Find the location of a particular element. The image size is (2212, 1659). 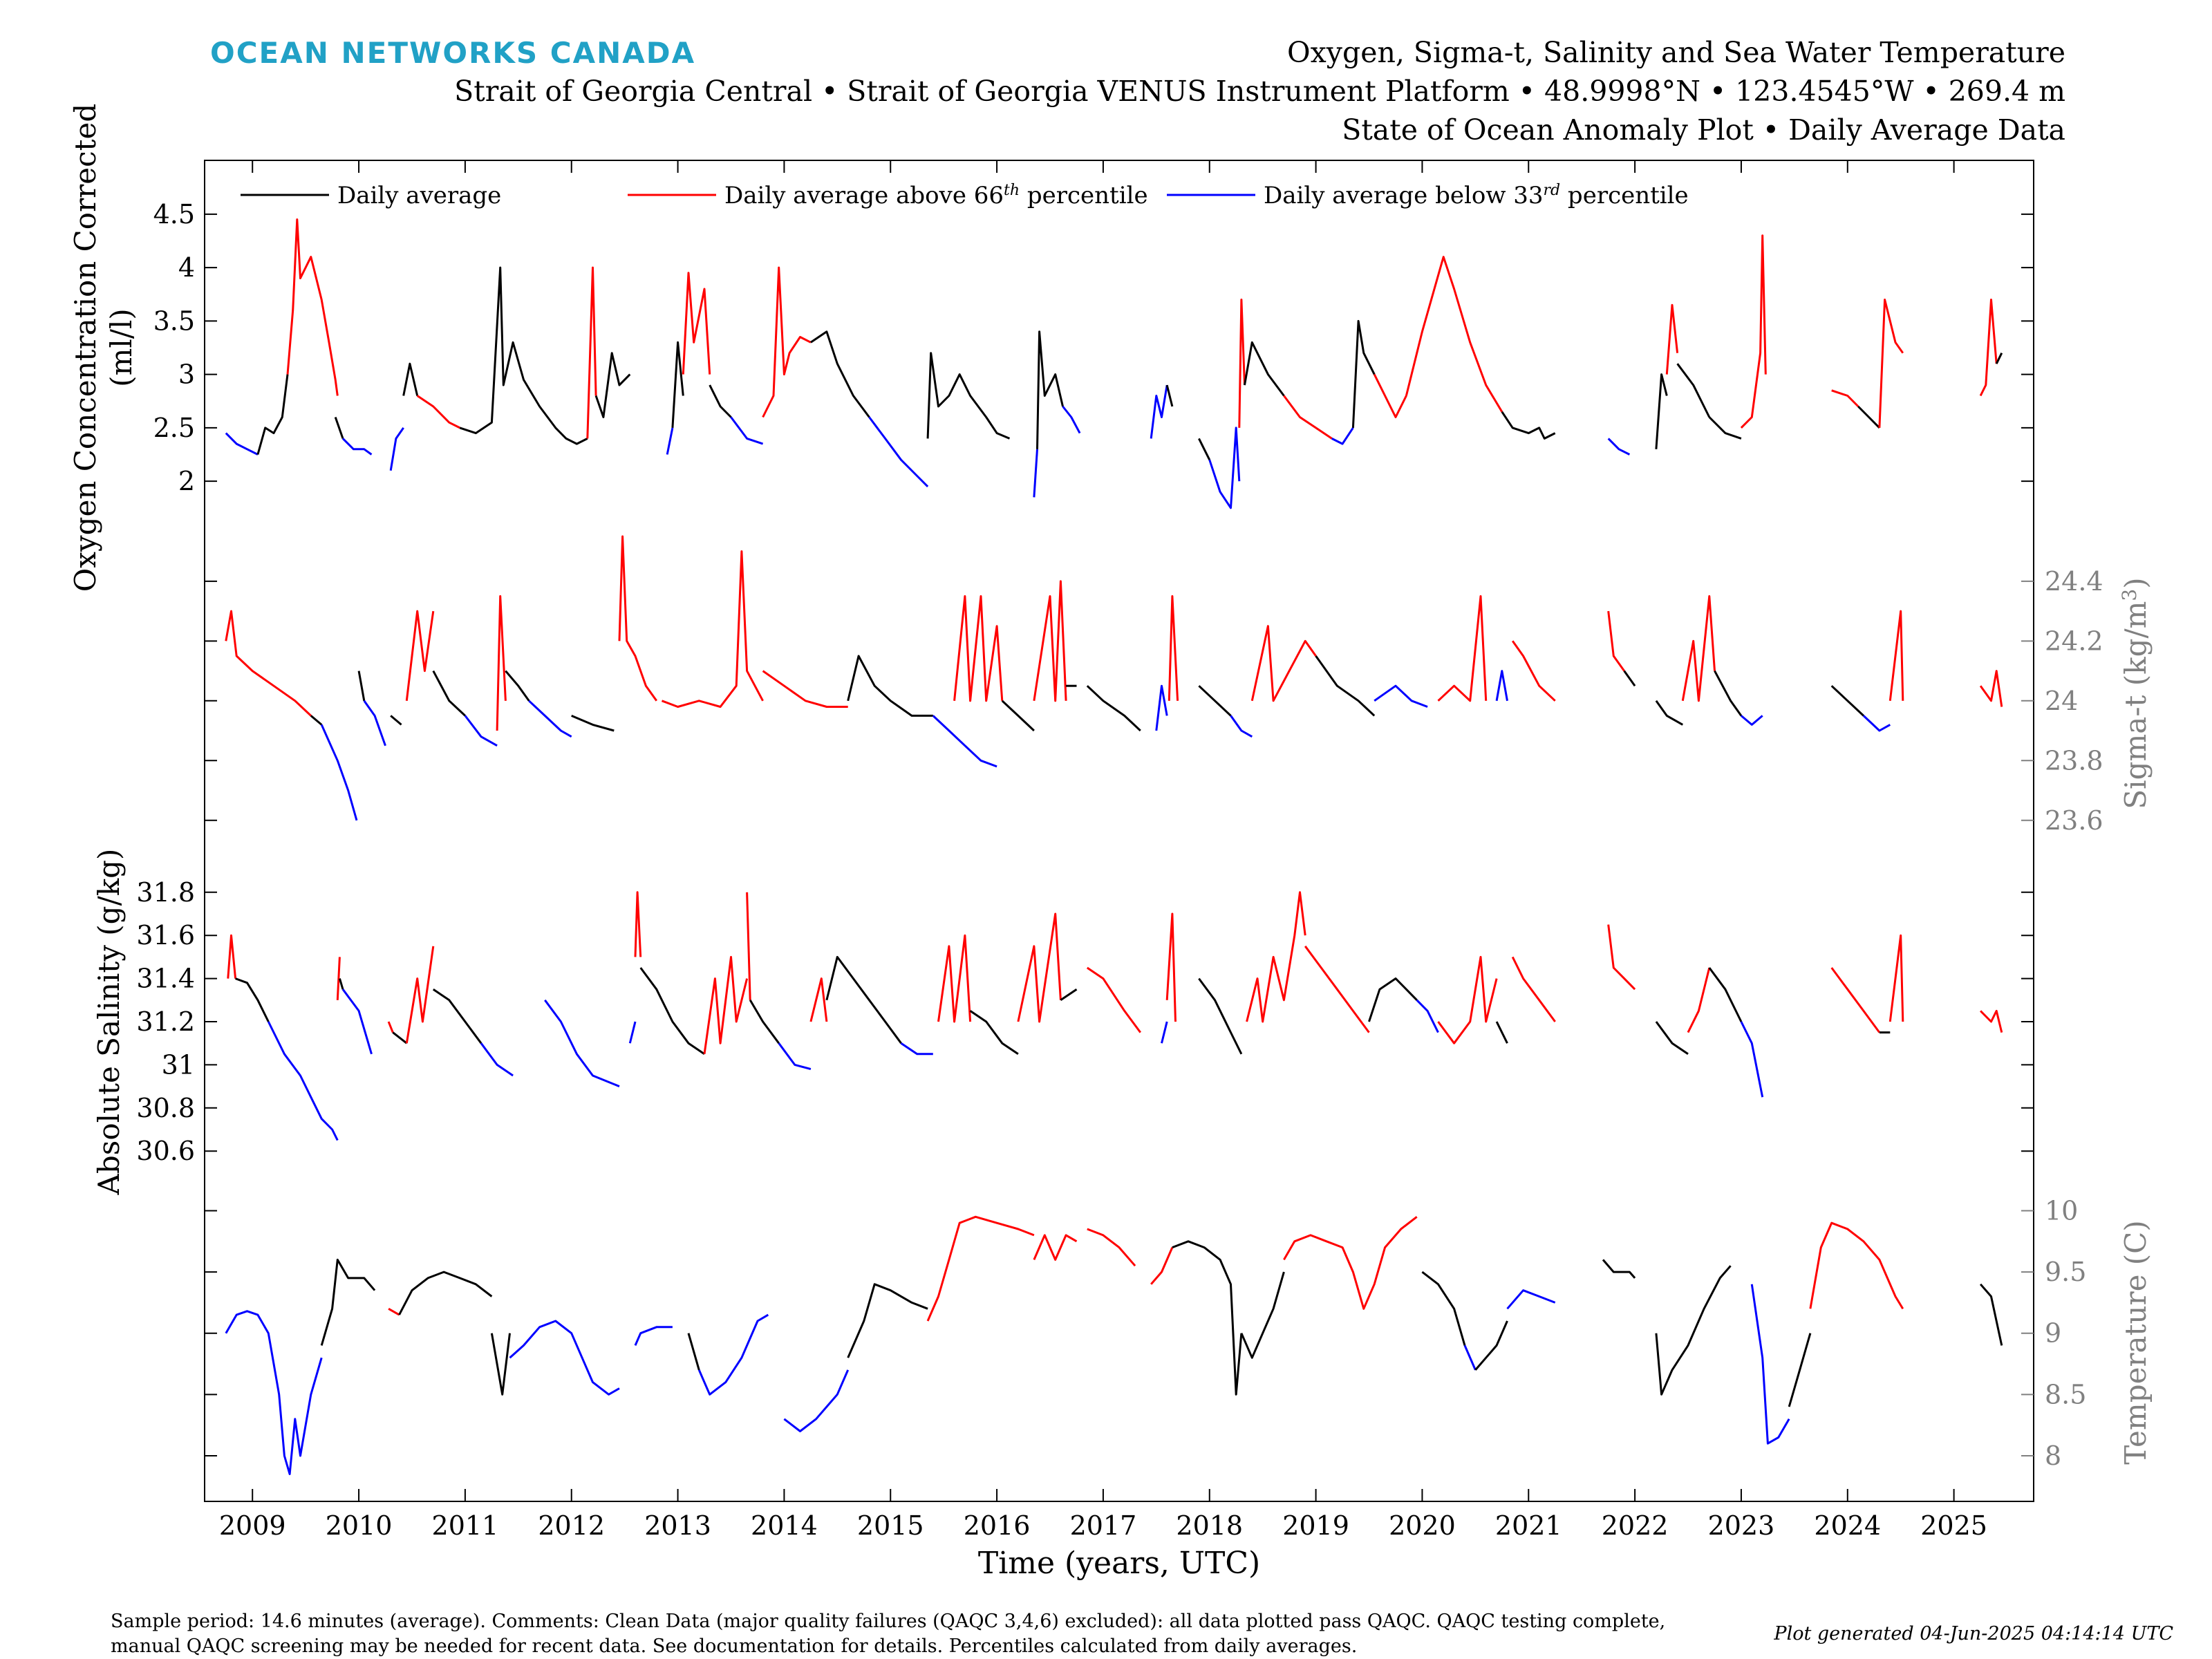

y-axis-label: Absolute Salinity (g/kg) is located at coordinates (109, 1023).